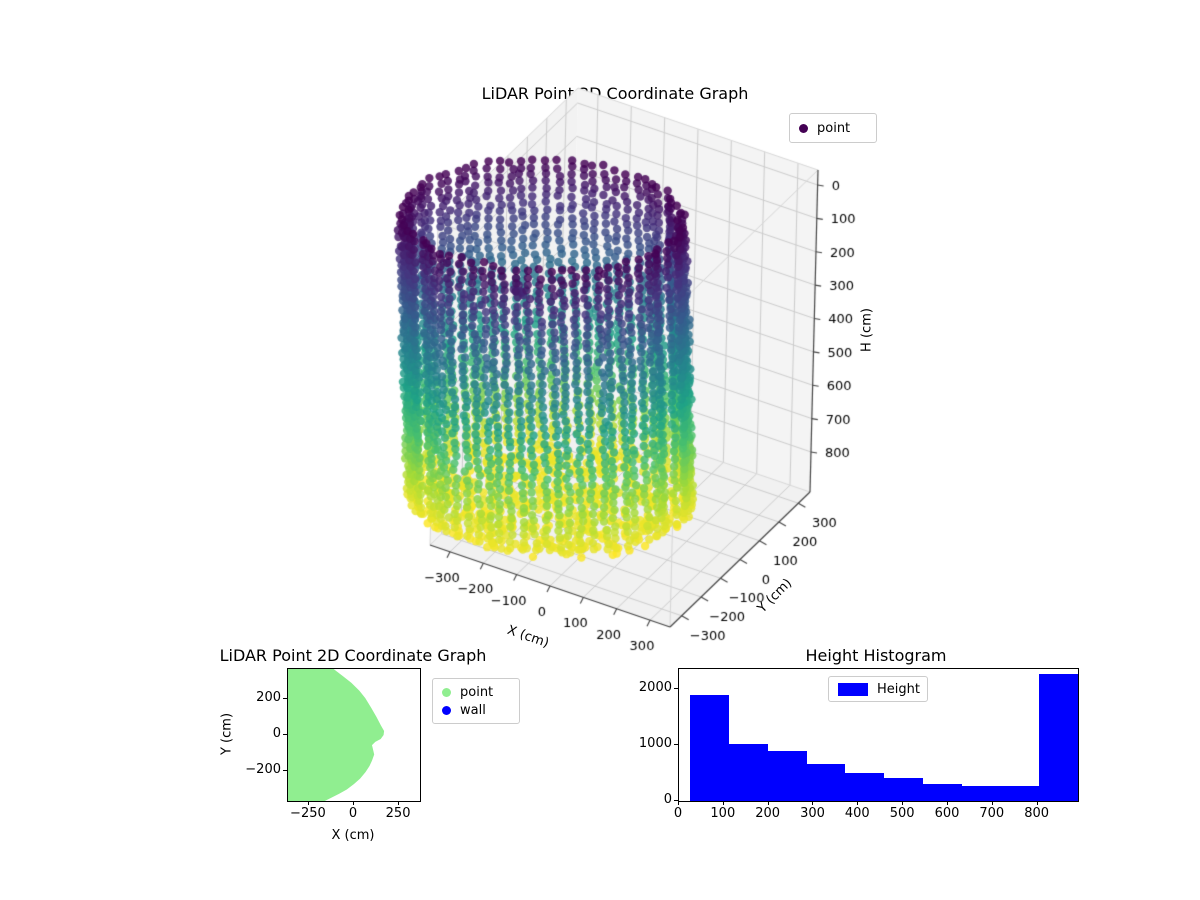 The image size is (1200, 900). Describe the element at coordinates (353, 835) in the screenshot. I see `plot2d-xaxis-label: X (cm)` at that location.